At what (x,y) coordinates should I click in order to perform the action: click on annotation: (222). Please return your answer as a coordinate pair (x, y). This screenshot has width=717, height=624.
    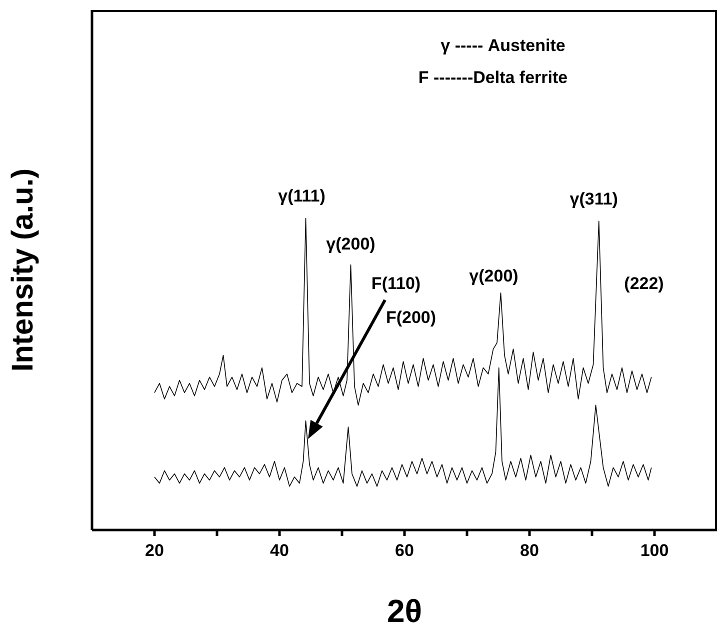
    Looking at the image, I should click on (644, 284).